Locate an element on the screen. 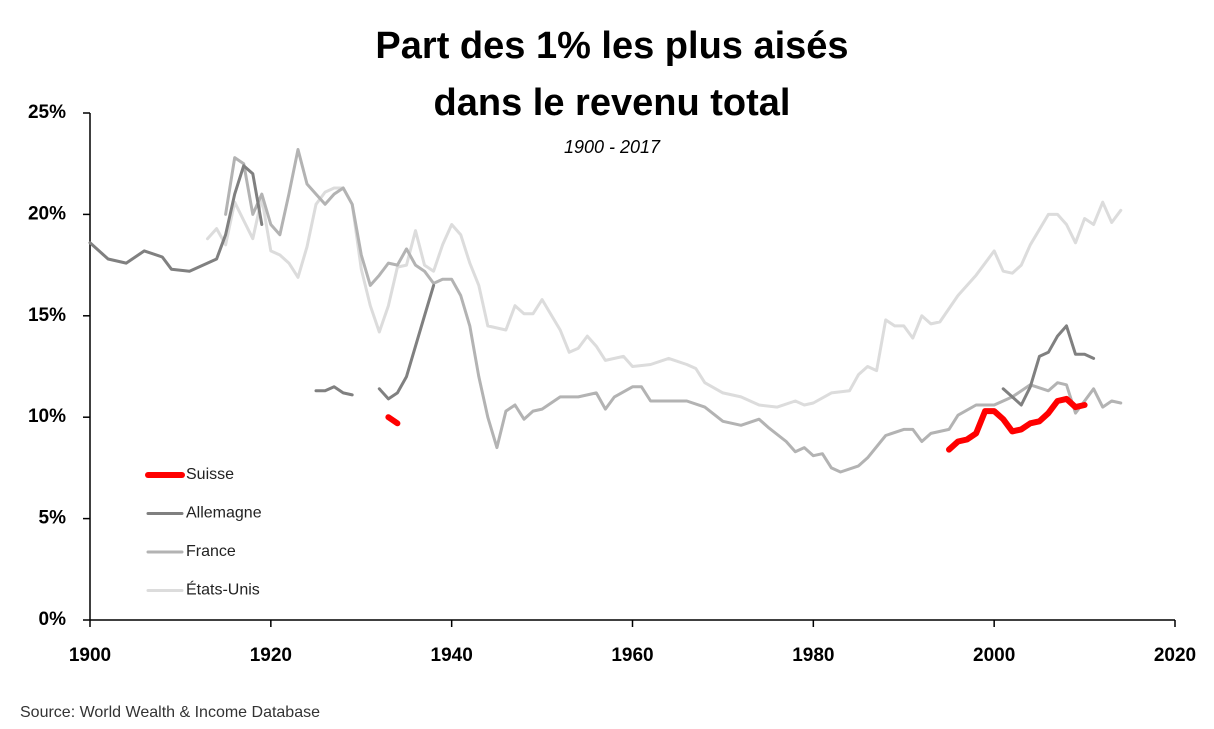 The width and height of the screenshot is (1214, 729). y-tick-label: 15% is located at coordinates (47, 315).